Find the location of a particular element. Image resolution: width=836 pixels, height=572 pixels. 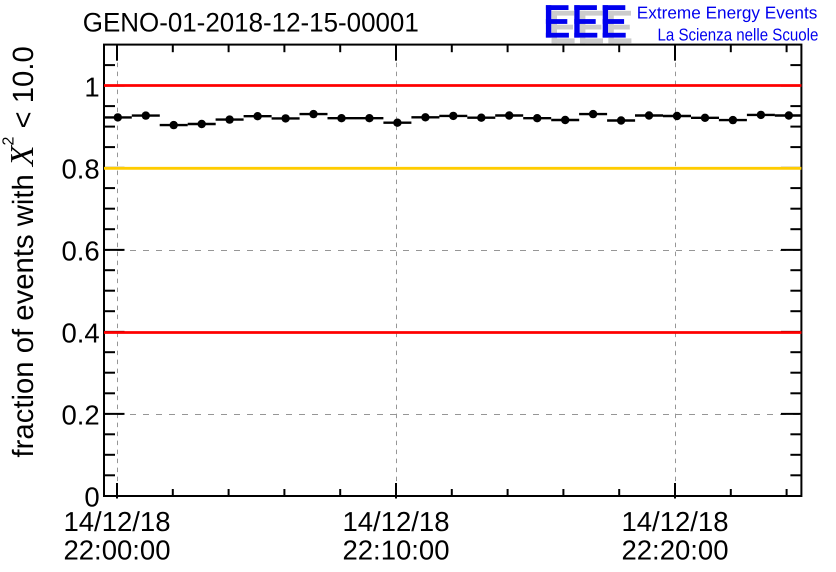

svg-text: La Scienza nelle Scuole is located at coordinates (738, 34).